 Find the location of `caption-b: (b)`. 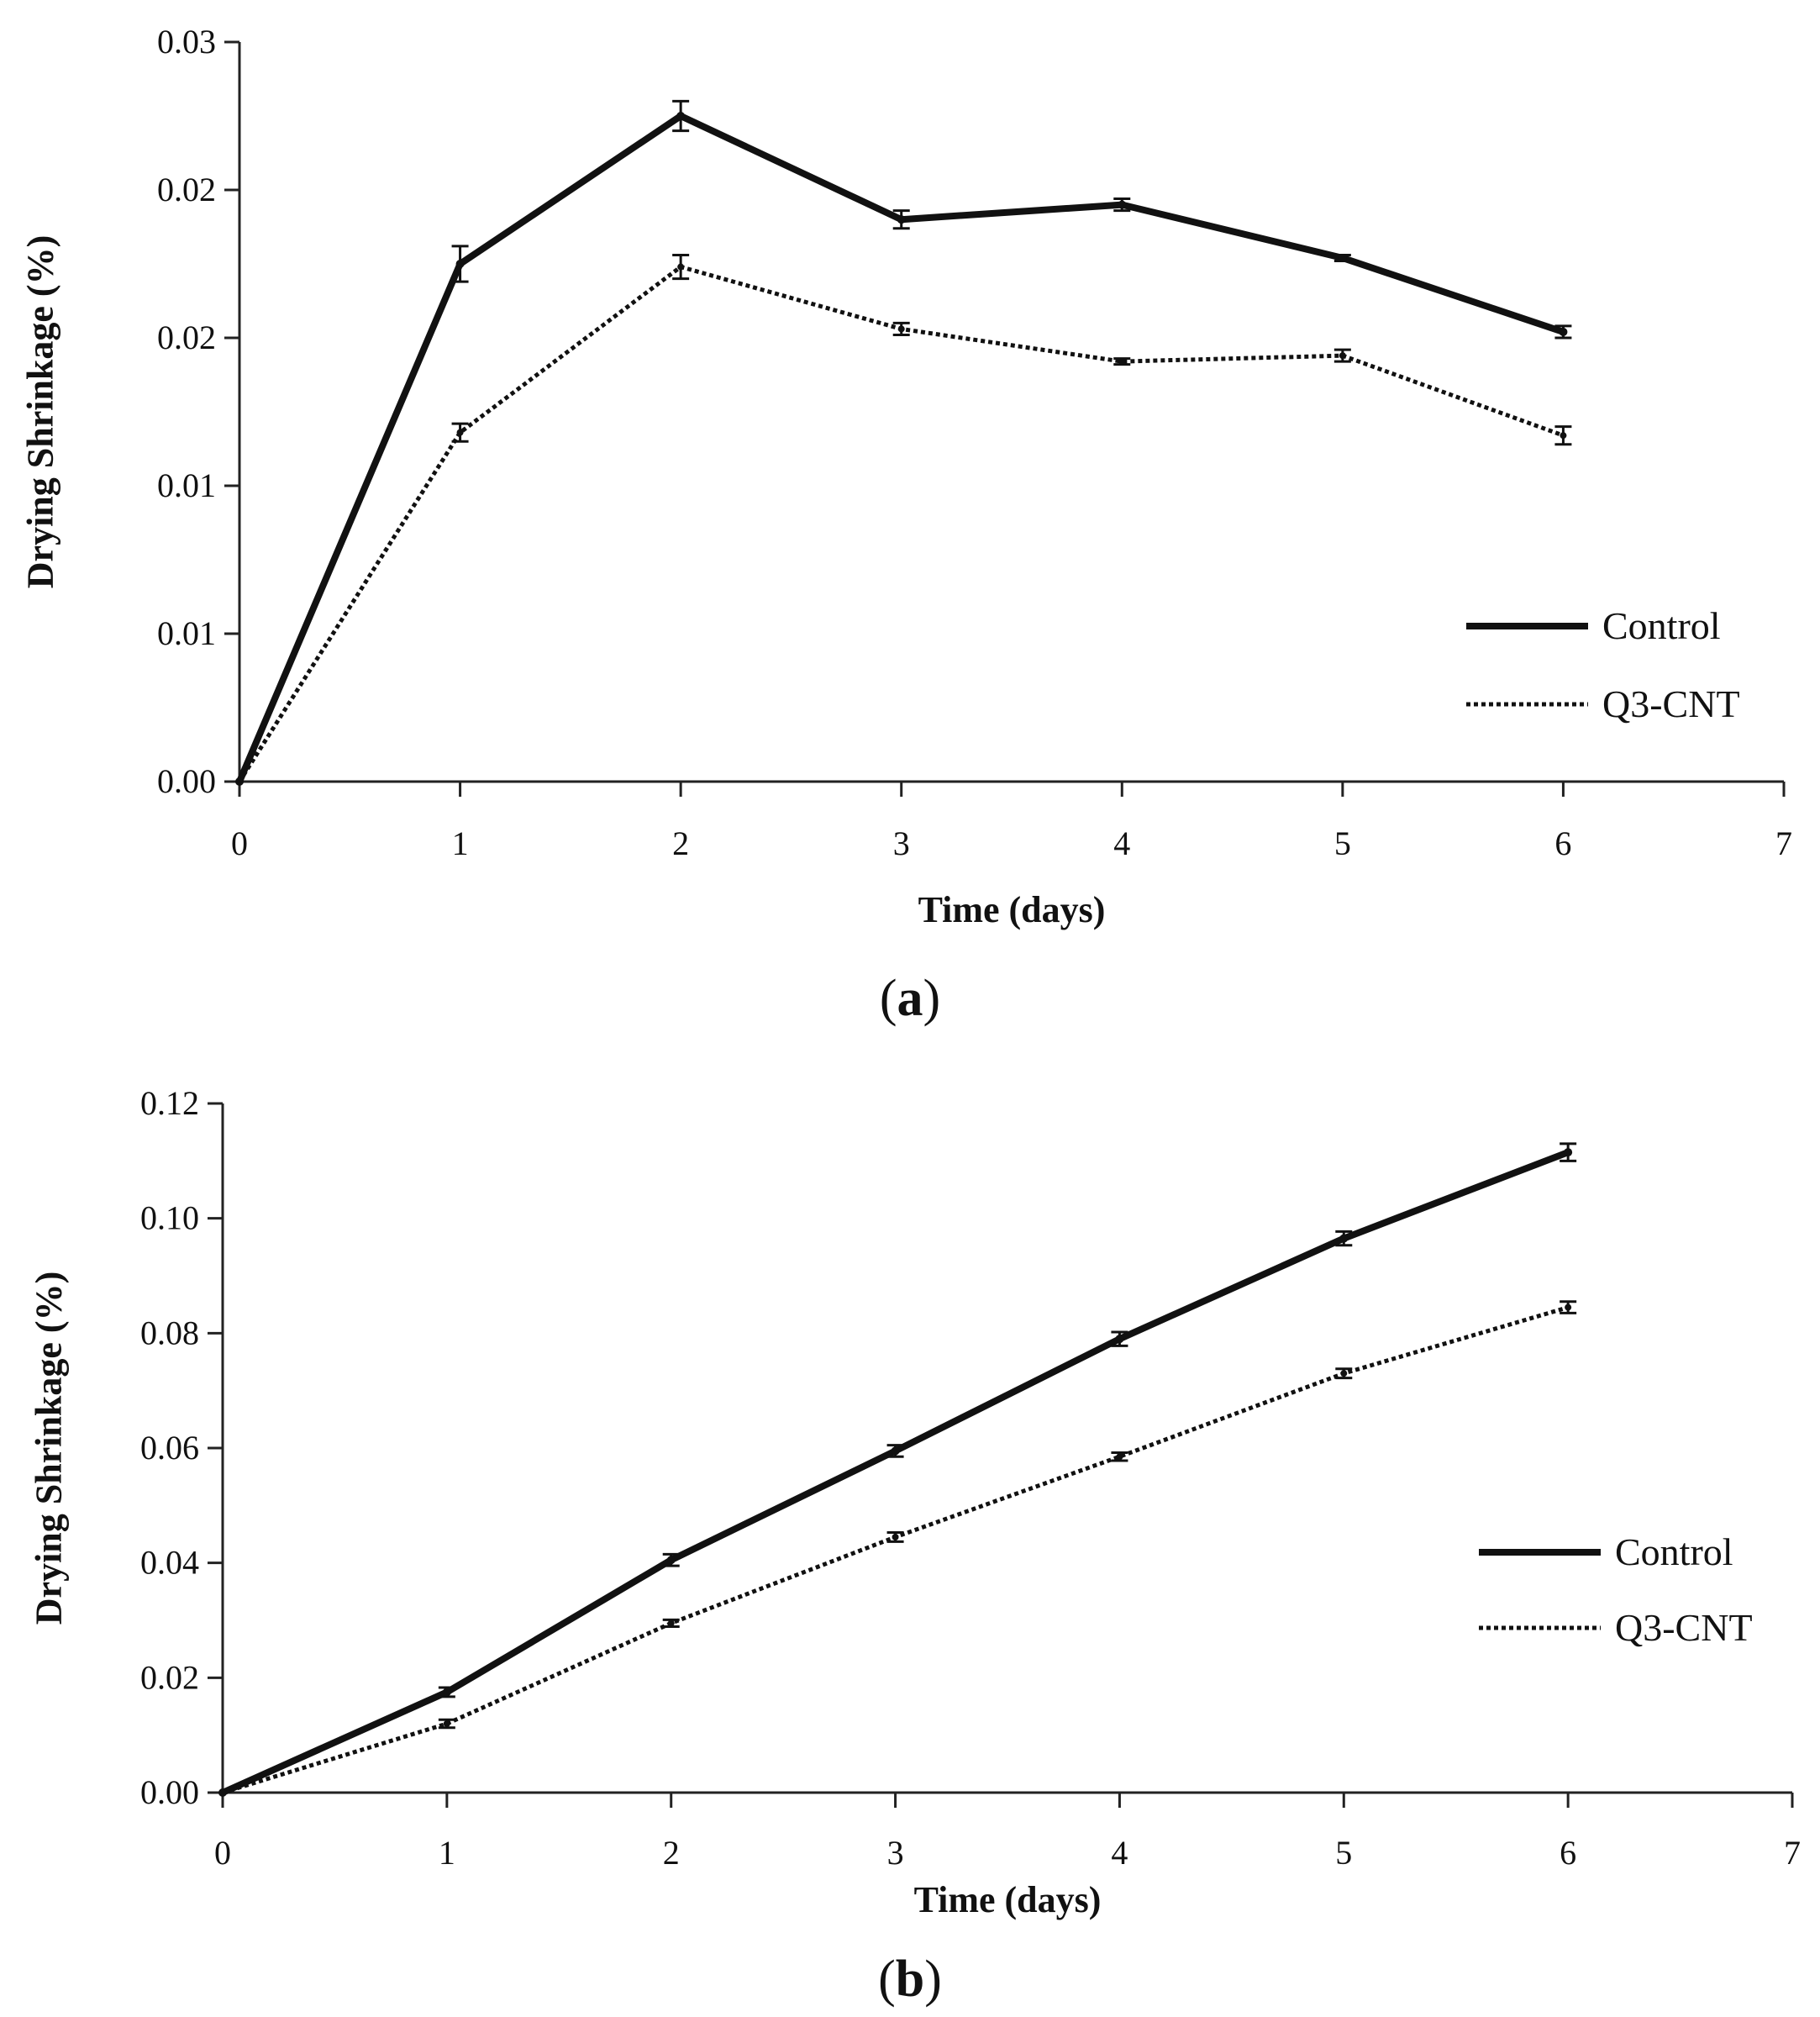

caption-b: (b) is located at coordinates (910, 1979).